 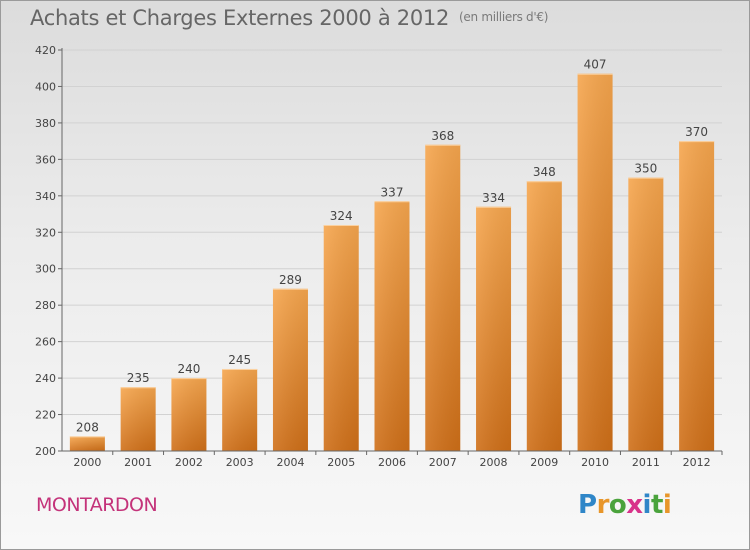 I want to click on x-tick-label: 2008, so click(x=494, y=462).